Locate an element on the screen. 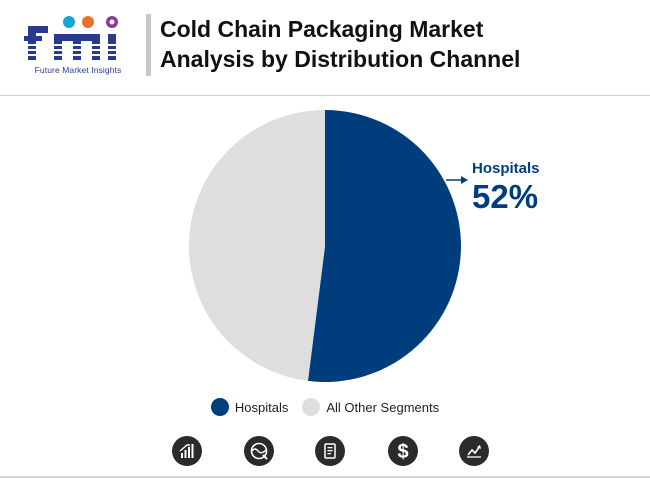 The width and height of the screenshot is (650, 480). dollar-icon: $ is located at coordinates (403, 451).